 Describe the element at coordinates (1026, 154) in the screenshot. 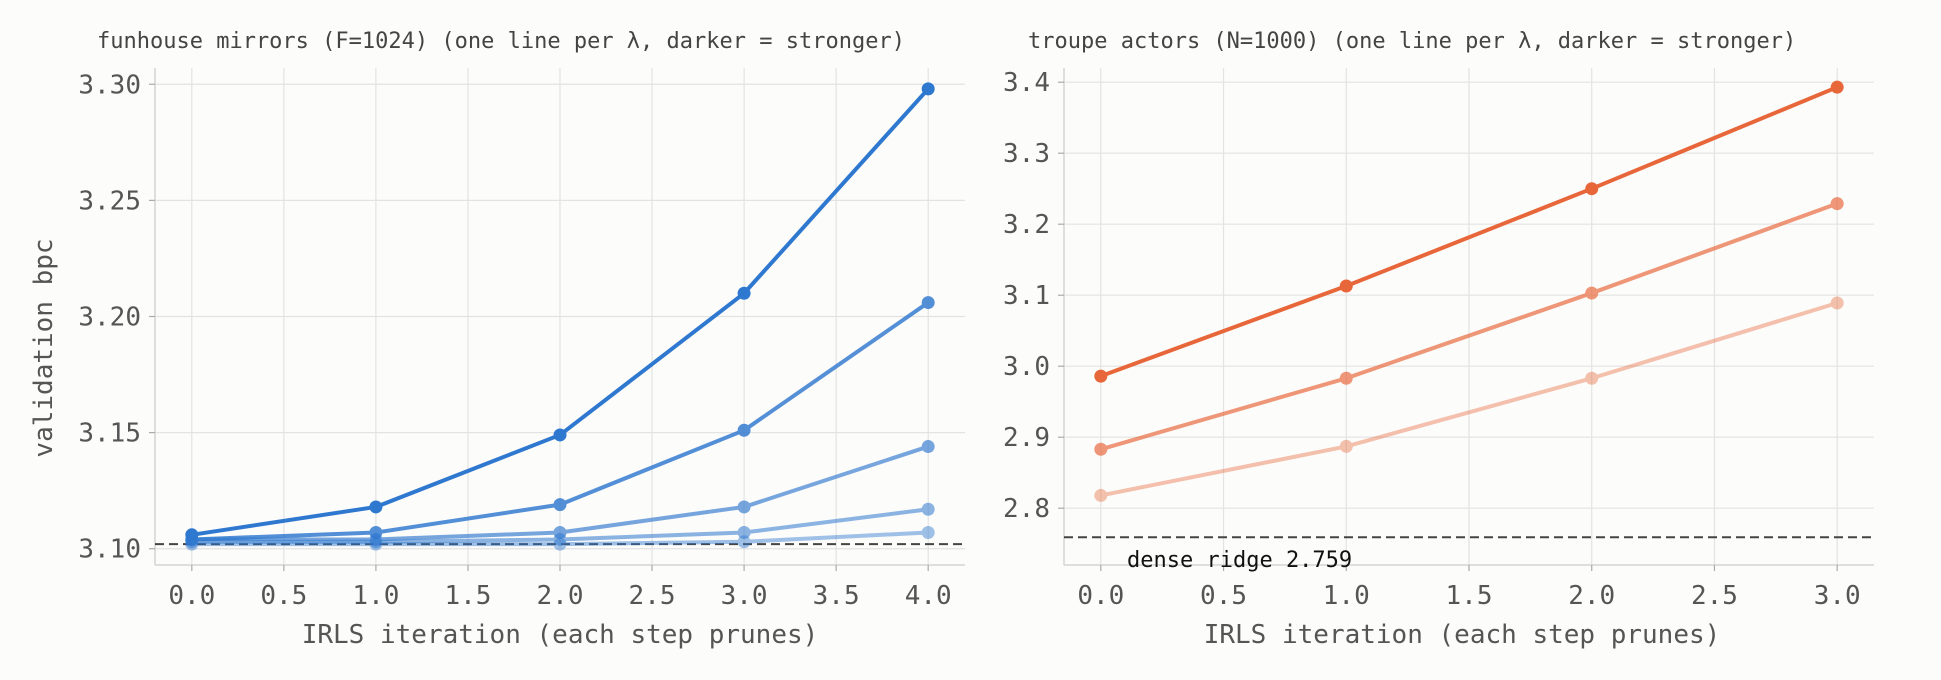

I see `right-y-tick-label-5: 3.3` at that location.